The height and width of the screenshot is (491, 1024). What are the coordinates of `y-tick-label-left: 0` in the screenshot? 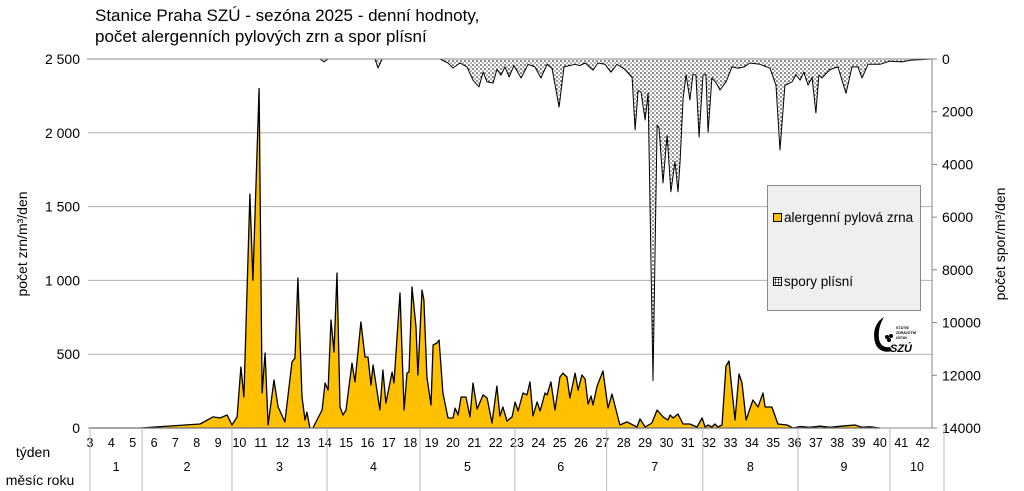 It's located at (76, 428).